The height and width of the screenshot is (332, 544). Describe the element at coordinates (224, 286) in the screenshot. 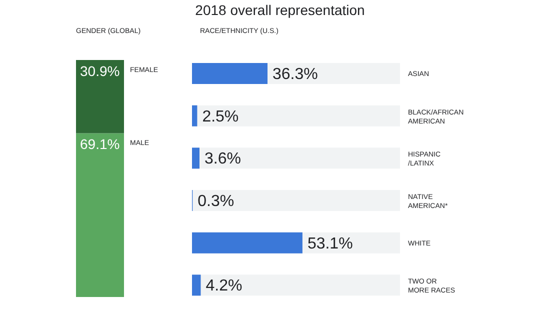

I see `data-label: 4.2%` at that location.